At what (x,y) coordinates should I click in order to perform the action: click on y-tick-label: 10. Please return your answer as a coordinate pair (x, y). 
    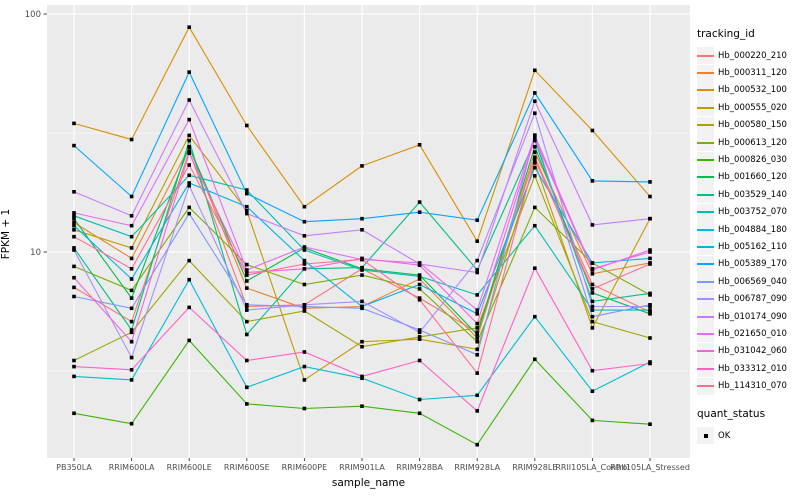
    Looking at the image, I should click on (35, 253).